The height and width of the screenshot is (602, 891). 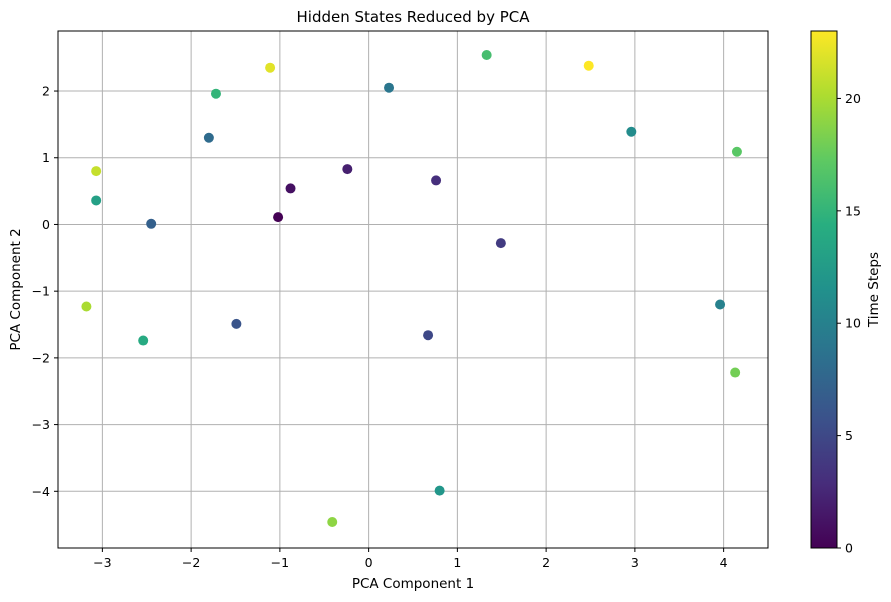 What do you see at coordinates (457, 562) in the screenshot?
I see `x-tick-label: 1` at bounding box center [457, 562].